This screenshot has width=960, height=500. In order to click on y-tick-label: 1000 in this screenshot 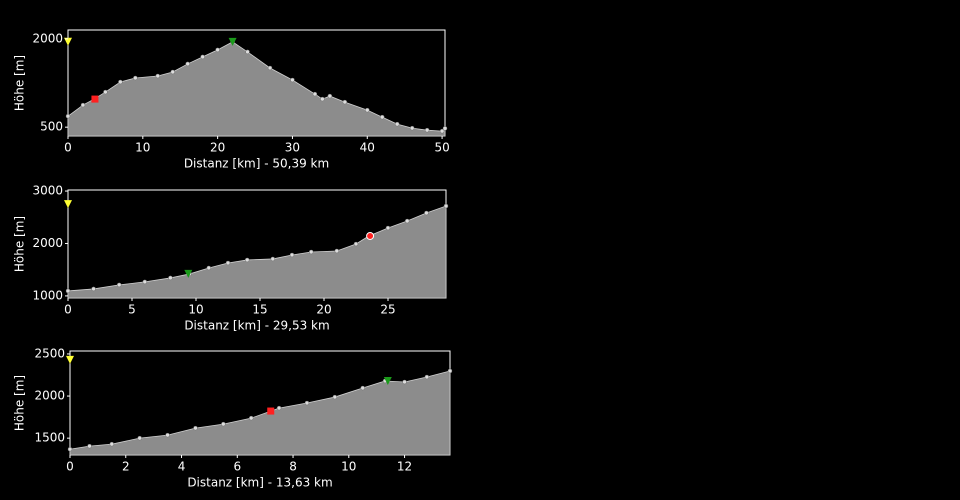, I will do `click(47, 295)`.